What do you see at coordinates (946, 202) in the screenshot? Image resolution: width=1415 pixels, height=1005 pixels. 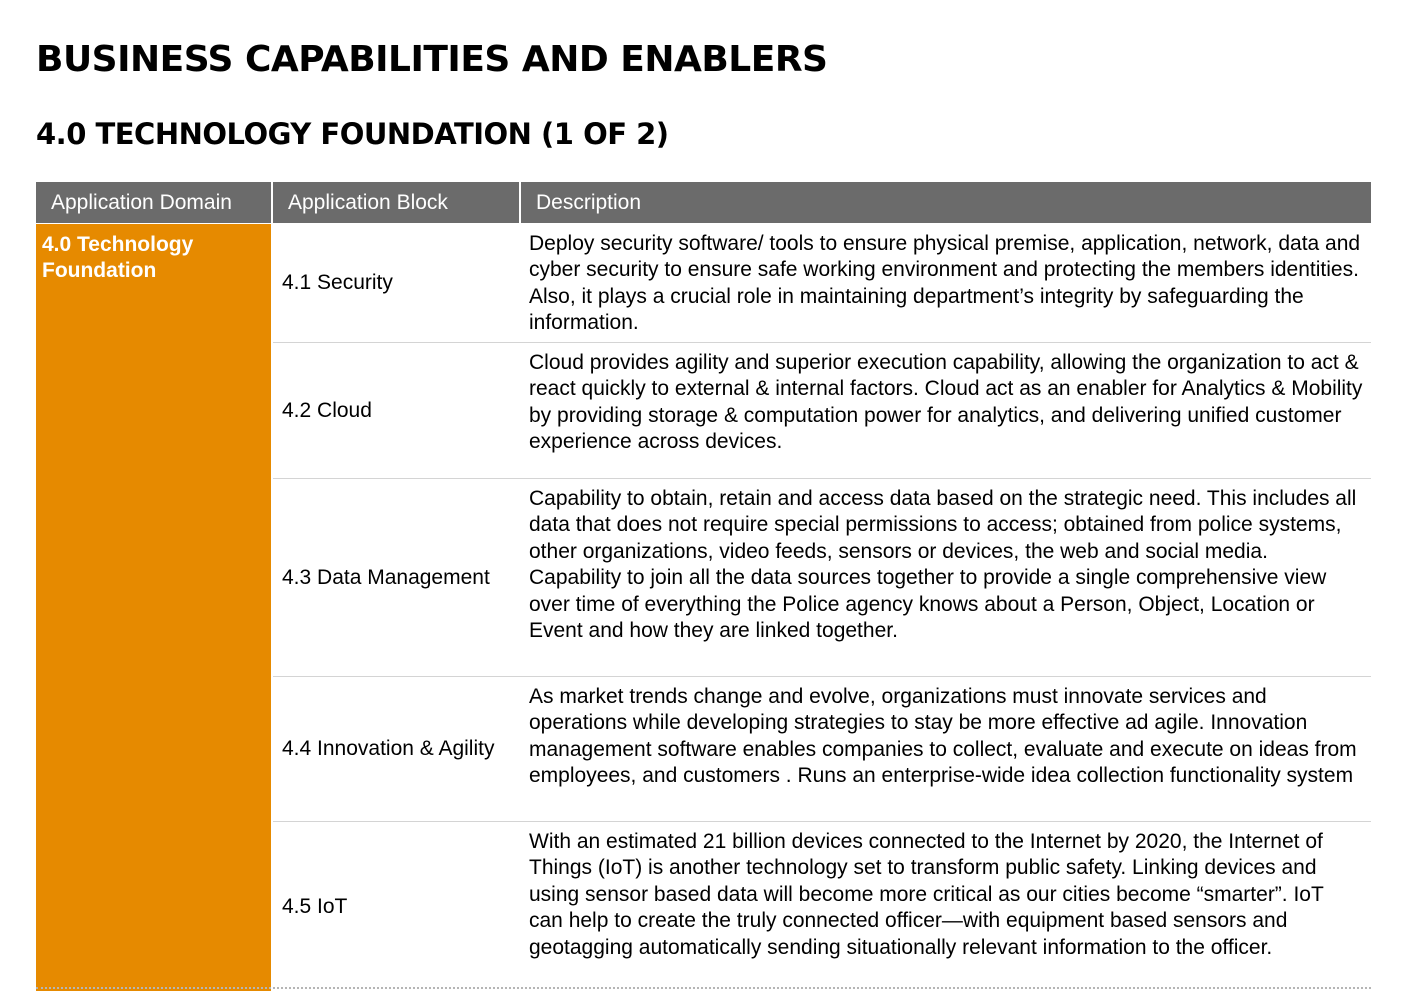 I see `header-description: Description` at bounding box center [946, 202].